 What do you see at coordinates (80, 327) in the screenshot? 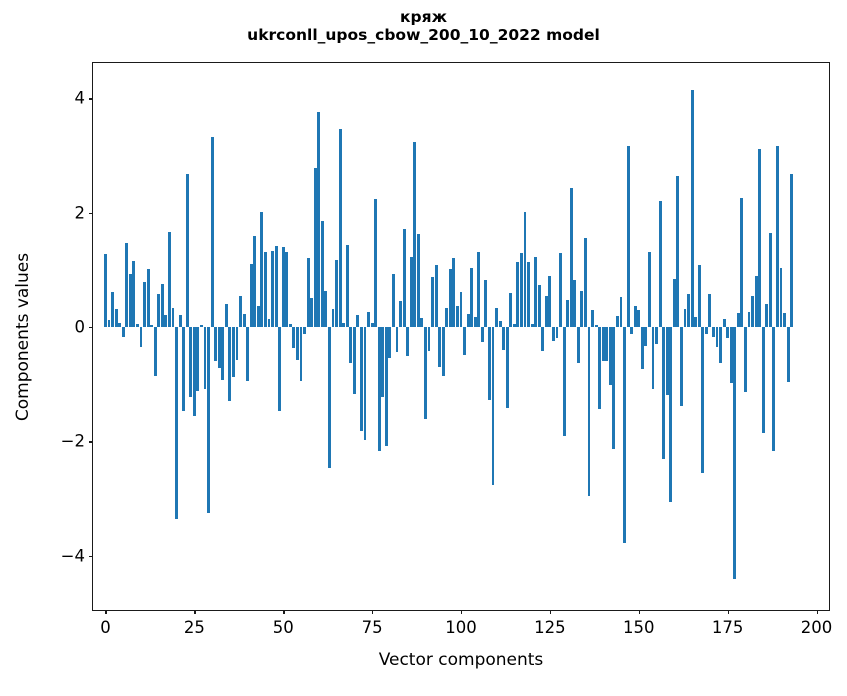
I see `y-tick-label: 0` at bounding box center [80, 327].